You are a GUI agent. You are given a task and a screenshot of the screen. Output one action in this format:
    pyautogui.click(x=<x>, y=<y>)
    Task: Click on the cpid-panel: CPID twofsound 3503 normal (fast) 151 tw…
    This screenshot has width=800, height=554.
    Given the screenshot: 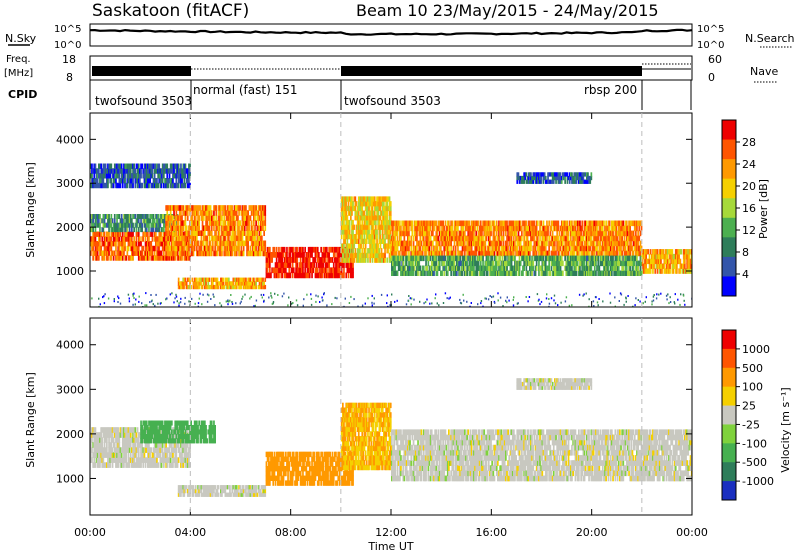 What is the action you would take?
    pyautogui.click(x=350, y=95)
    